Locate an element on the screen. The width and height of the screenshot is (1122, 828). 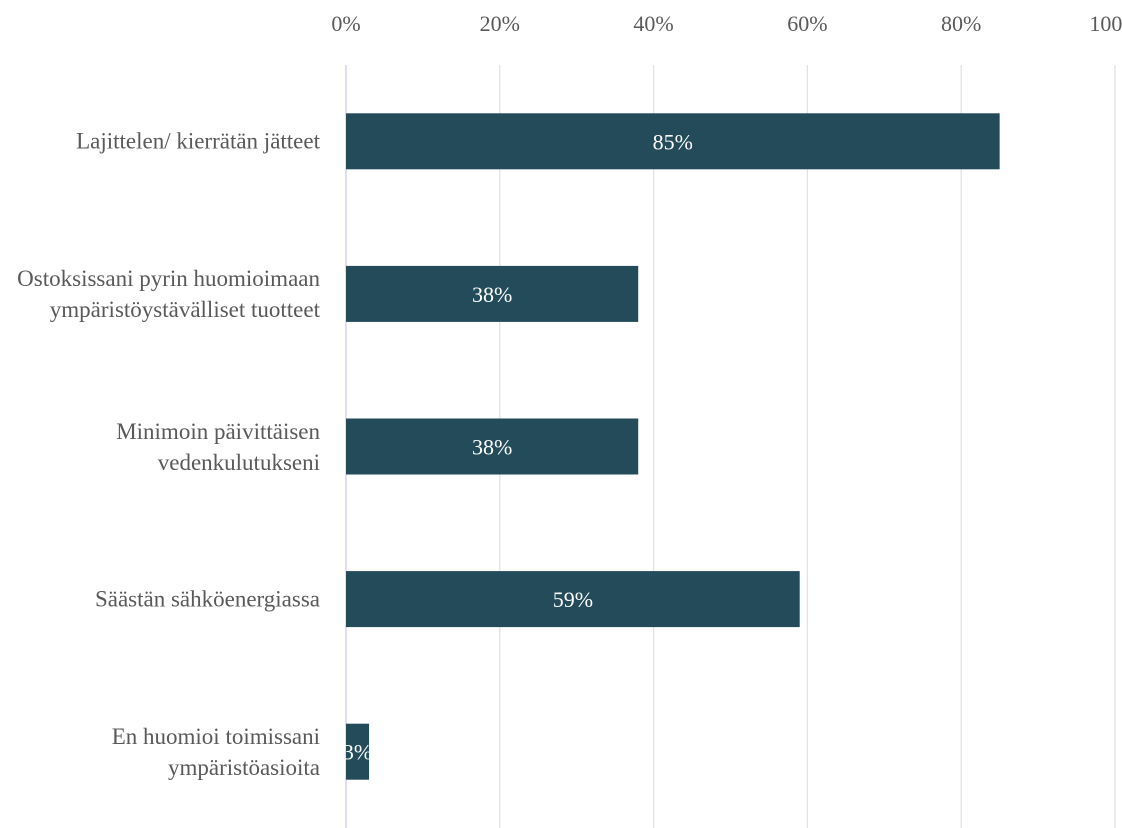
x-tick-label: 40% is located at coordinates (653, 23).